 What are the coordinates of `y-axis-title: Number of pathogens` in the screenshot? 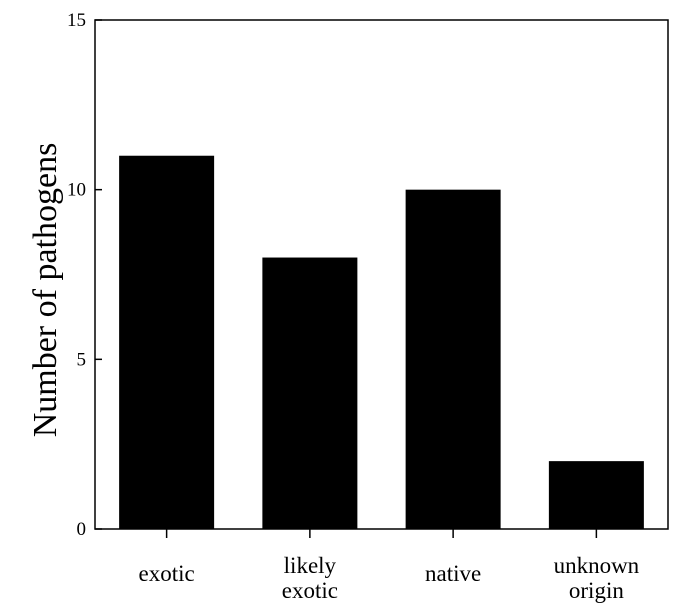 It's located at (45, 290).